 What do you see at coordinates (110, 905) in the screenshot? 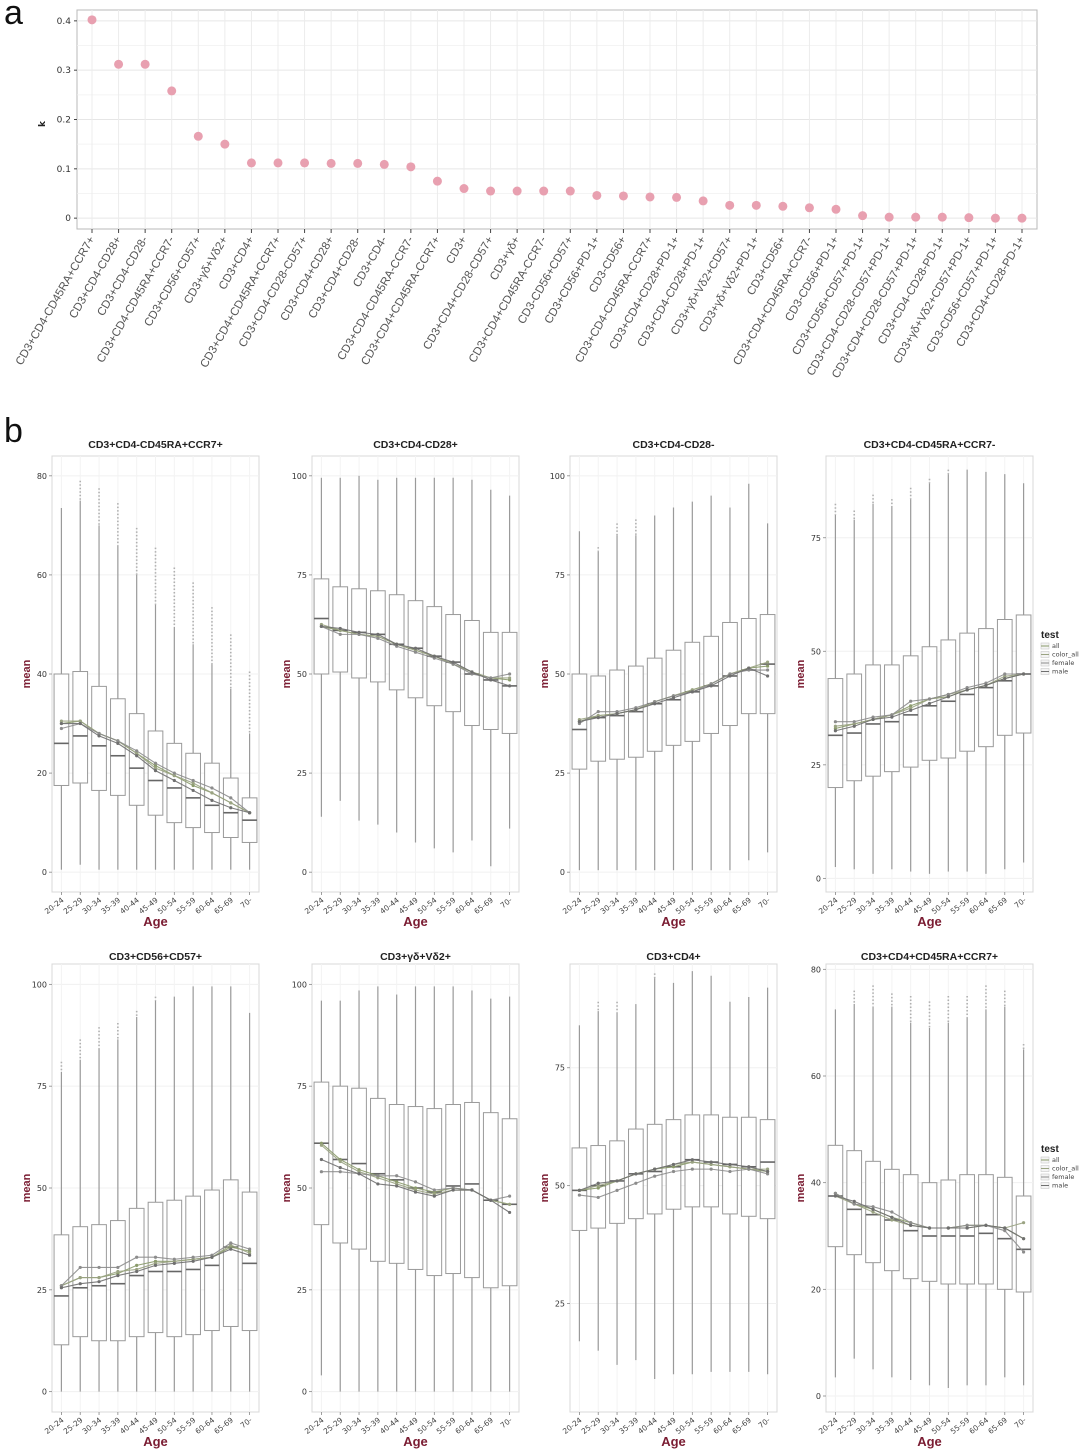
I see `x-tick-label: 35-39` at bounding box center [110, 905].